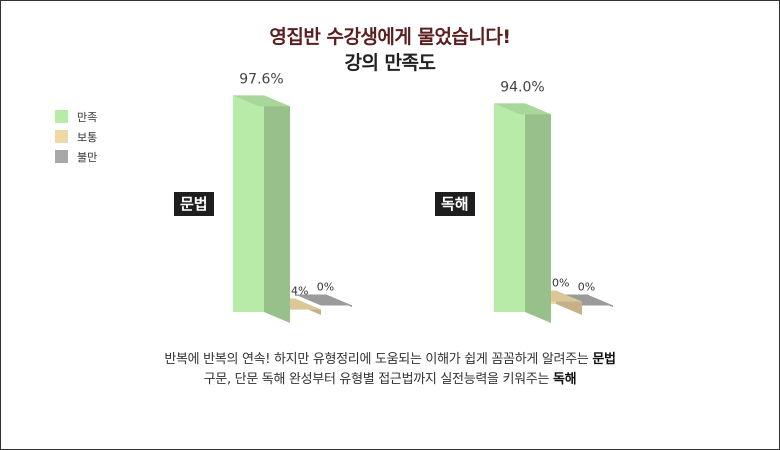 This screenshot has height=450, width=780. I want to click on value-label-0-0: 97.6%, so click(261, 79).